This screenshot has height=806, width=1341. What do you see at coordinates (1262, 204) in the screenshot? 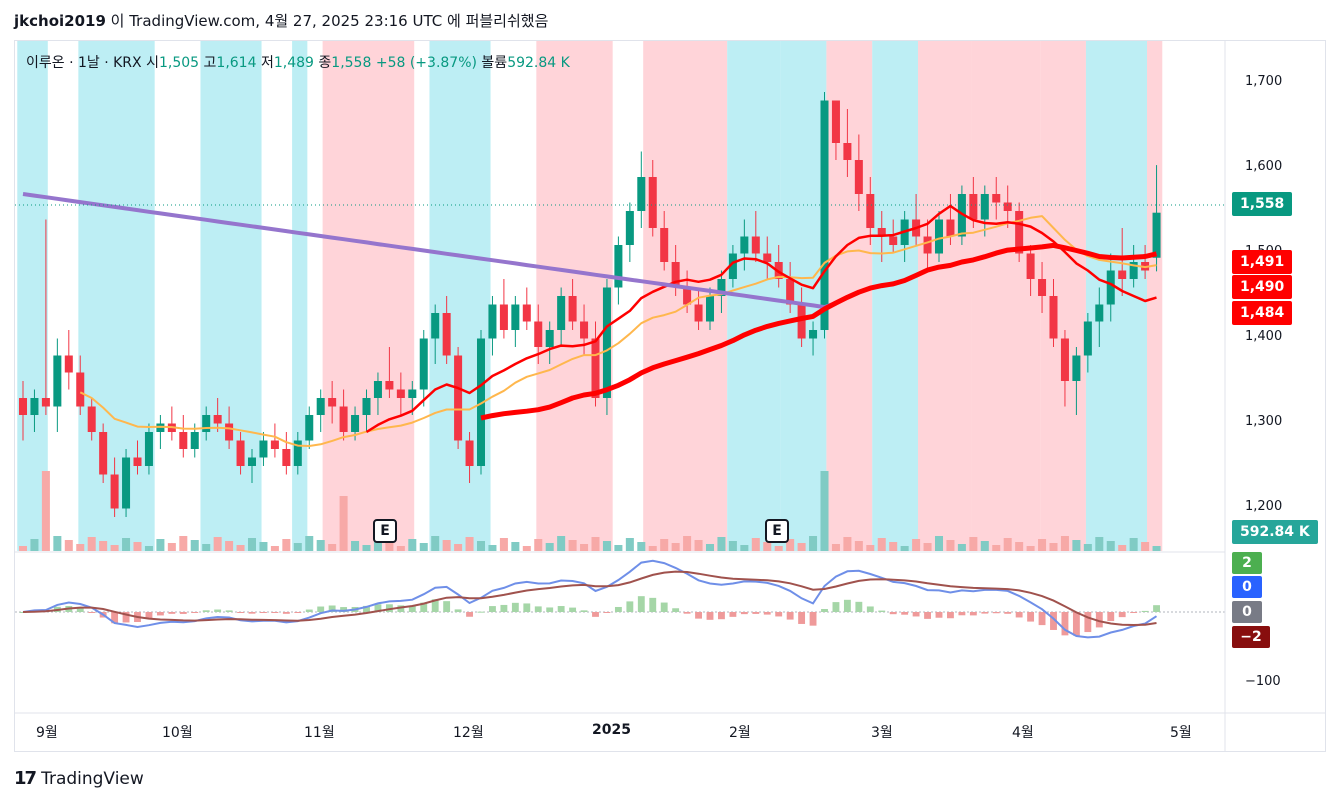
I see `last-price-tag: 1,558` at bounding box center [1262, 204].